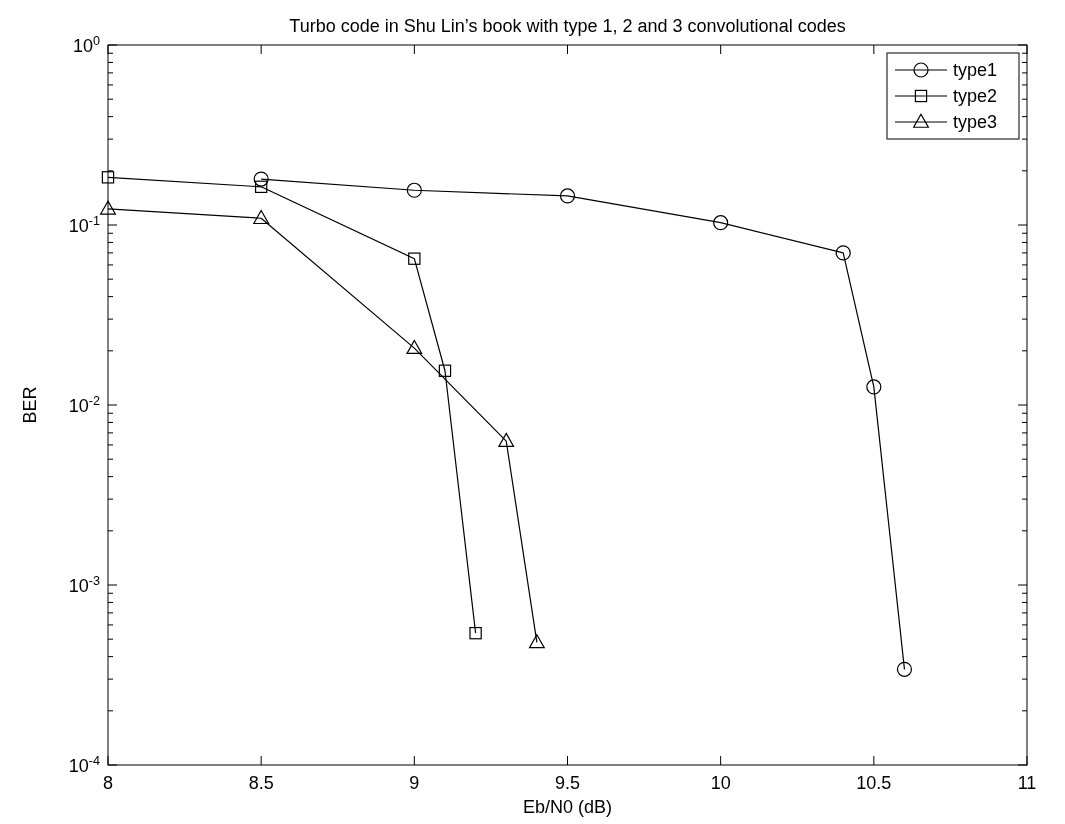  Describe the element at coordinates (567, 26) in the screenshot. I see `chart-title: Turbo code in Shu Lin’s book with type 1, 2 and 3 convolutional codes` at that location.